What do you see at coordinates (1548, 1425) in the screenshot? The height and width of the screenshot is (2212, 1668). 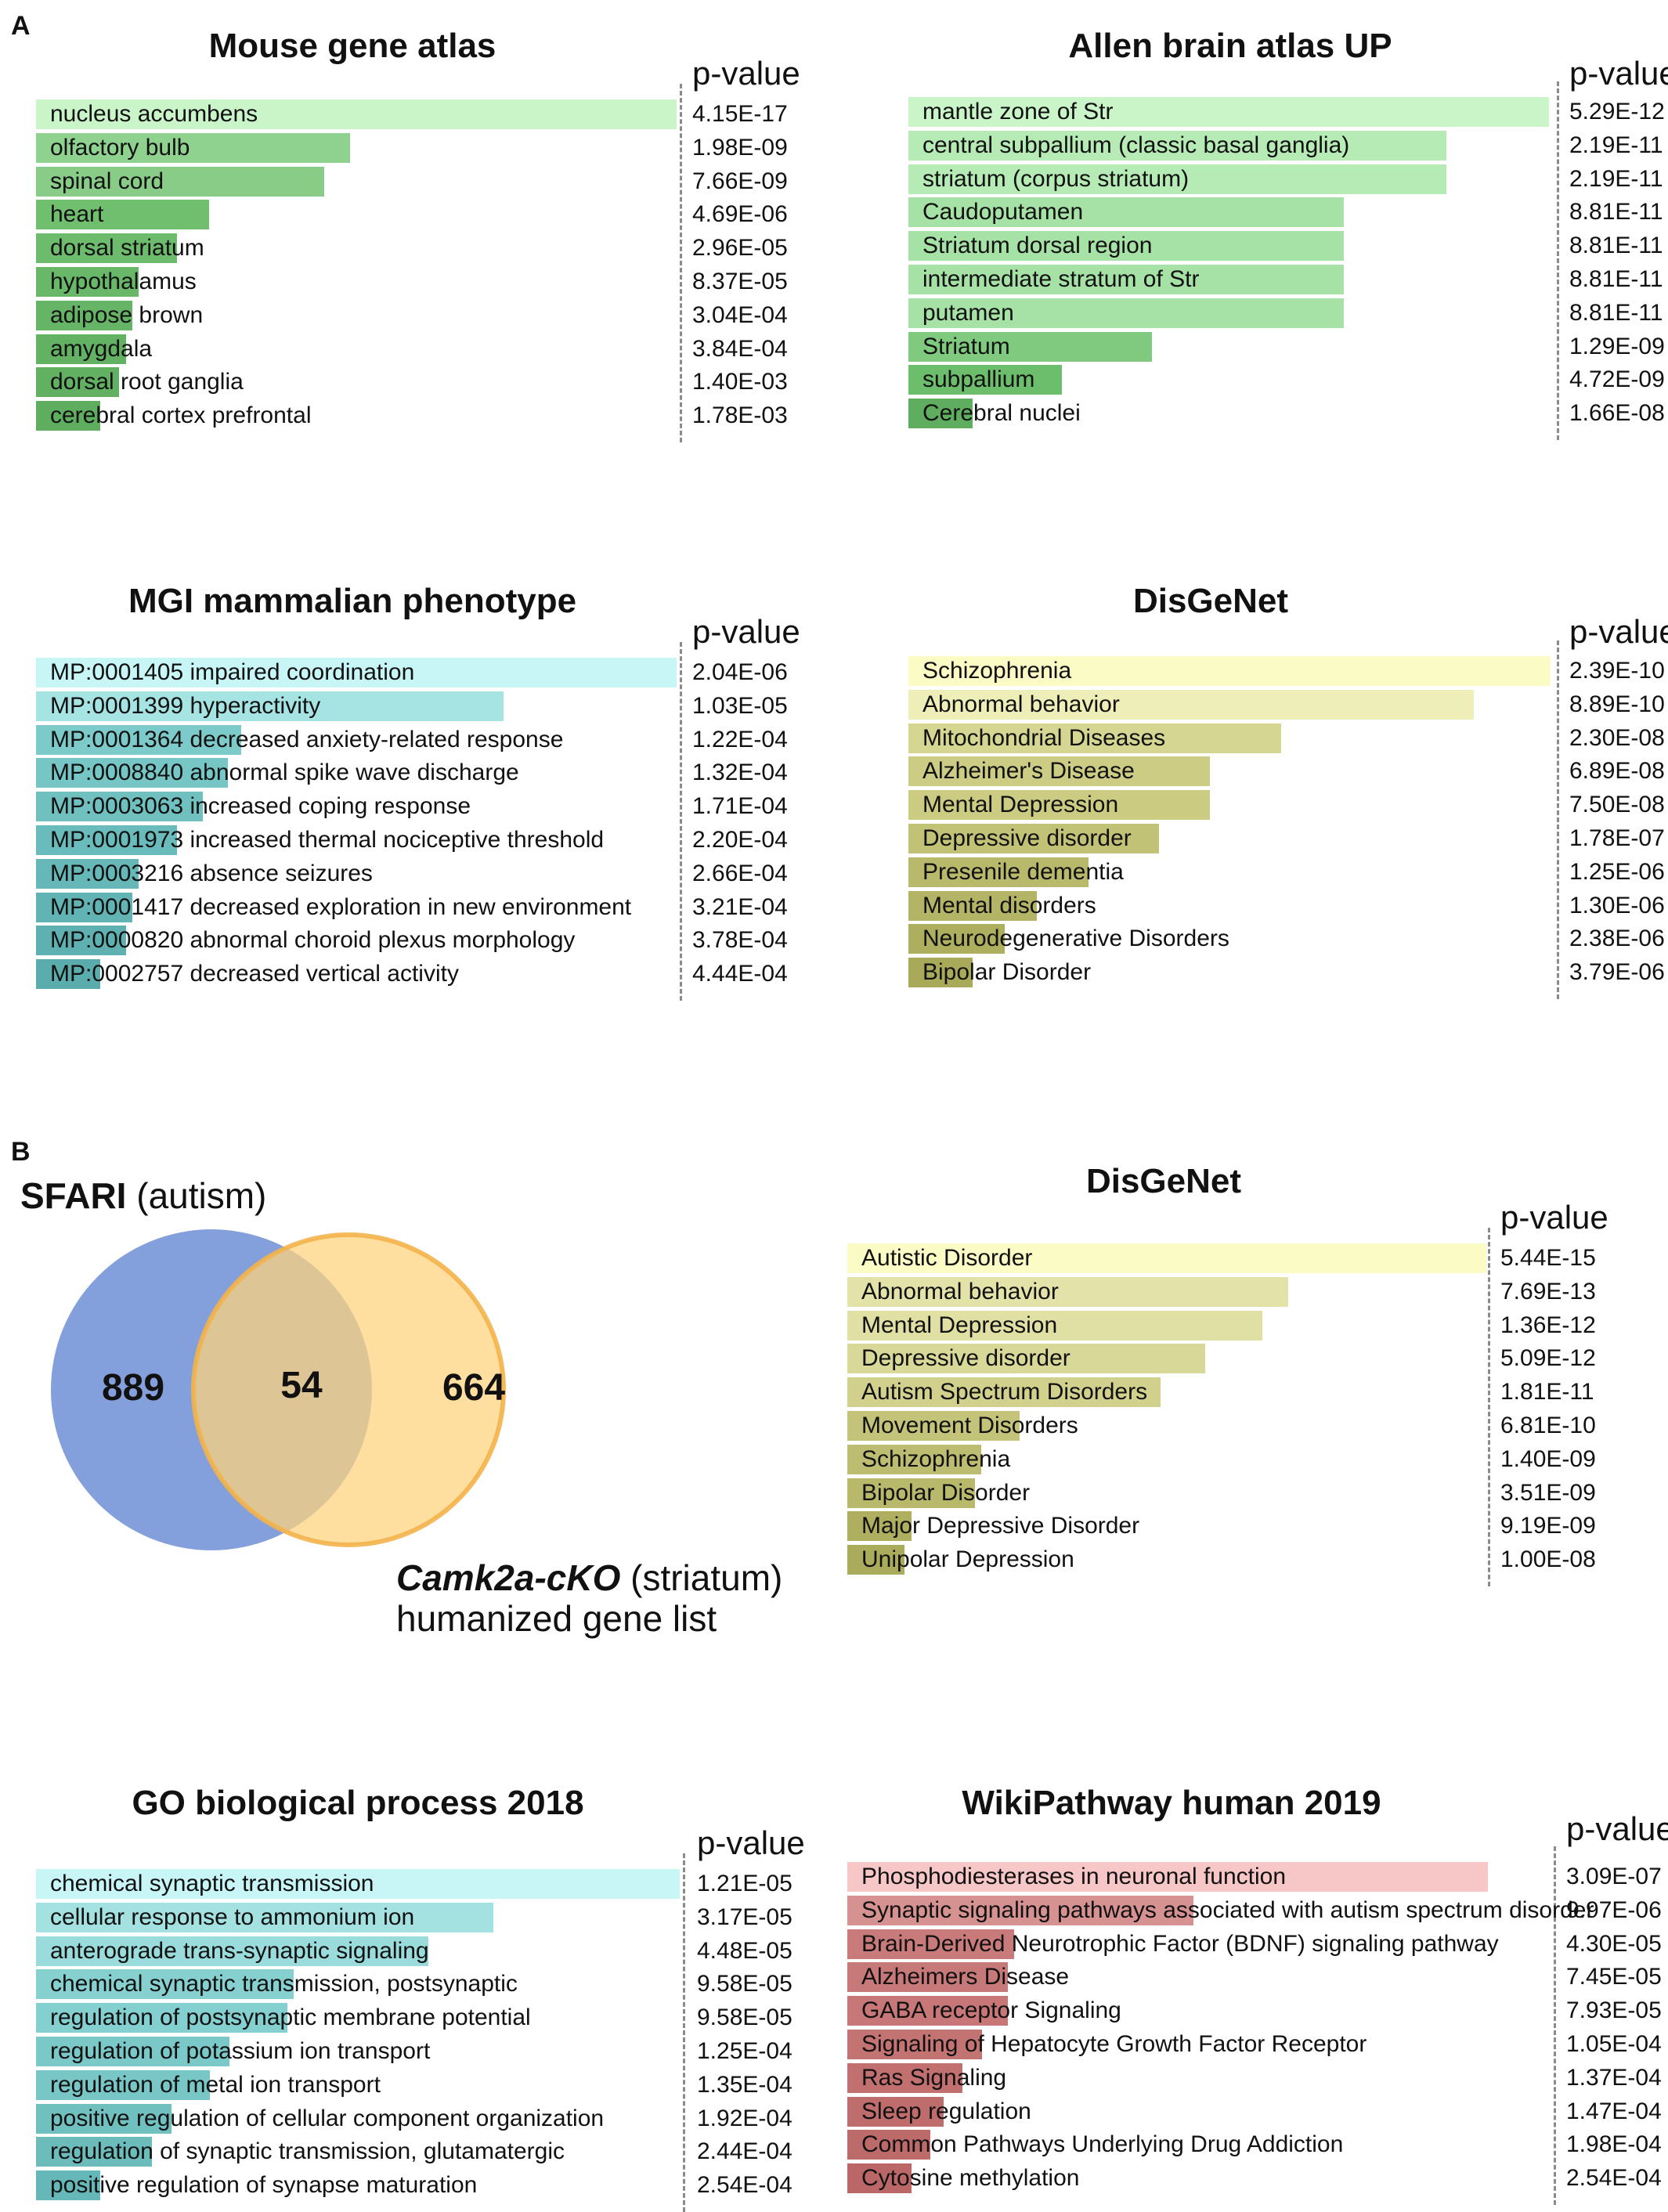 I see `pvalue: 6.81E-10` at bounding box center [1548, 1425].